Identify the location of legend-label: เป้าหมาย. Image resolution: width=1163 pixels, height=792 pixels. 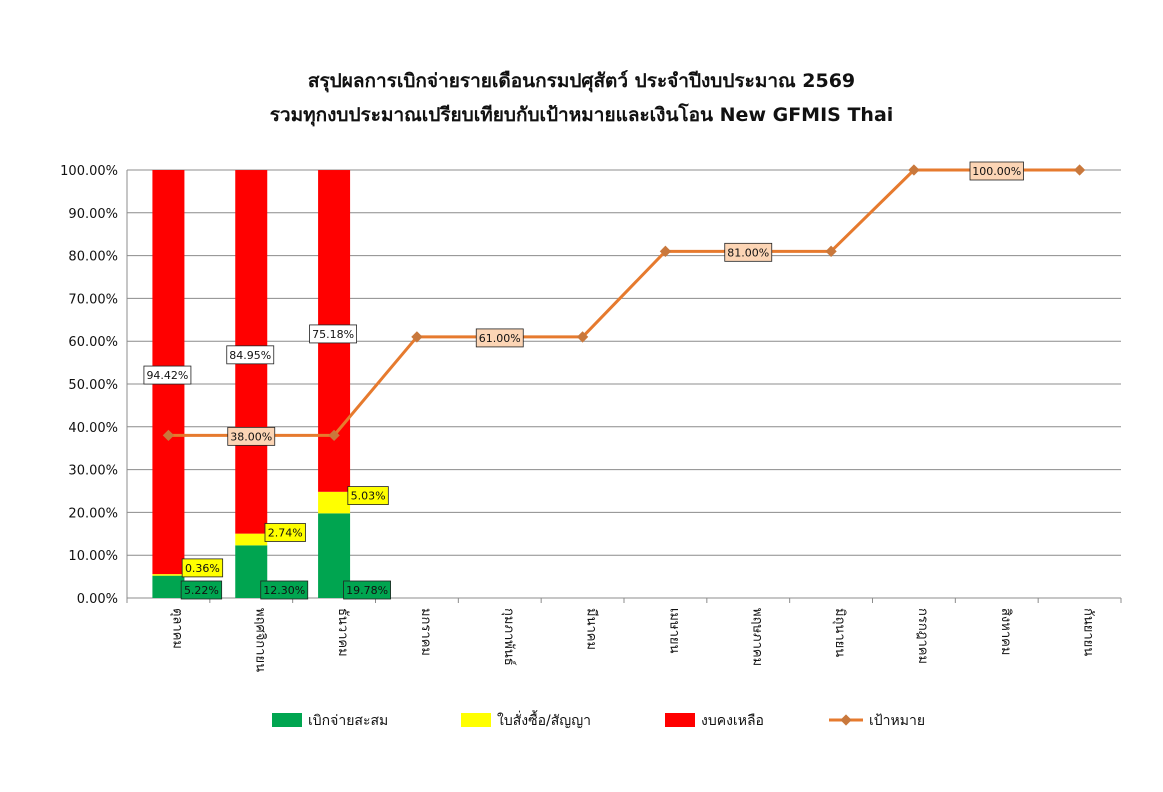
(897, 721).